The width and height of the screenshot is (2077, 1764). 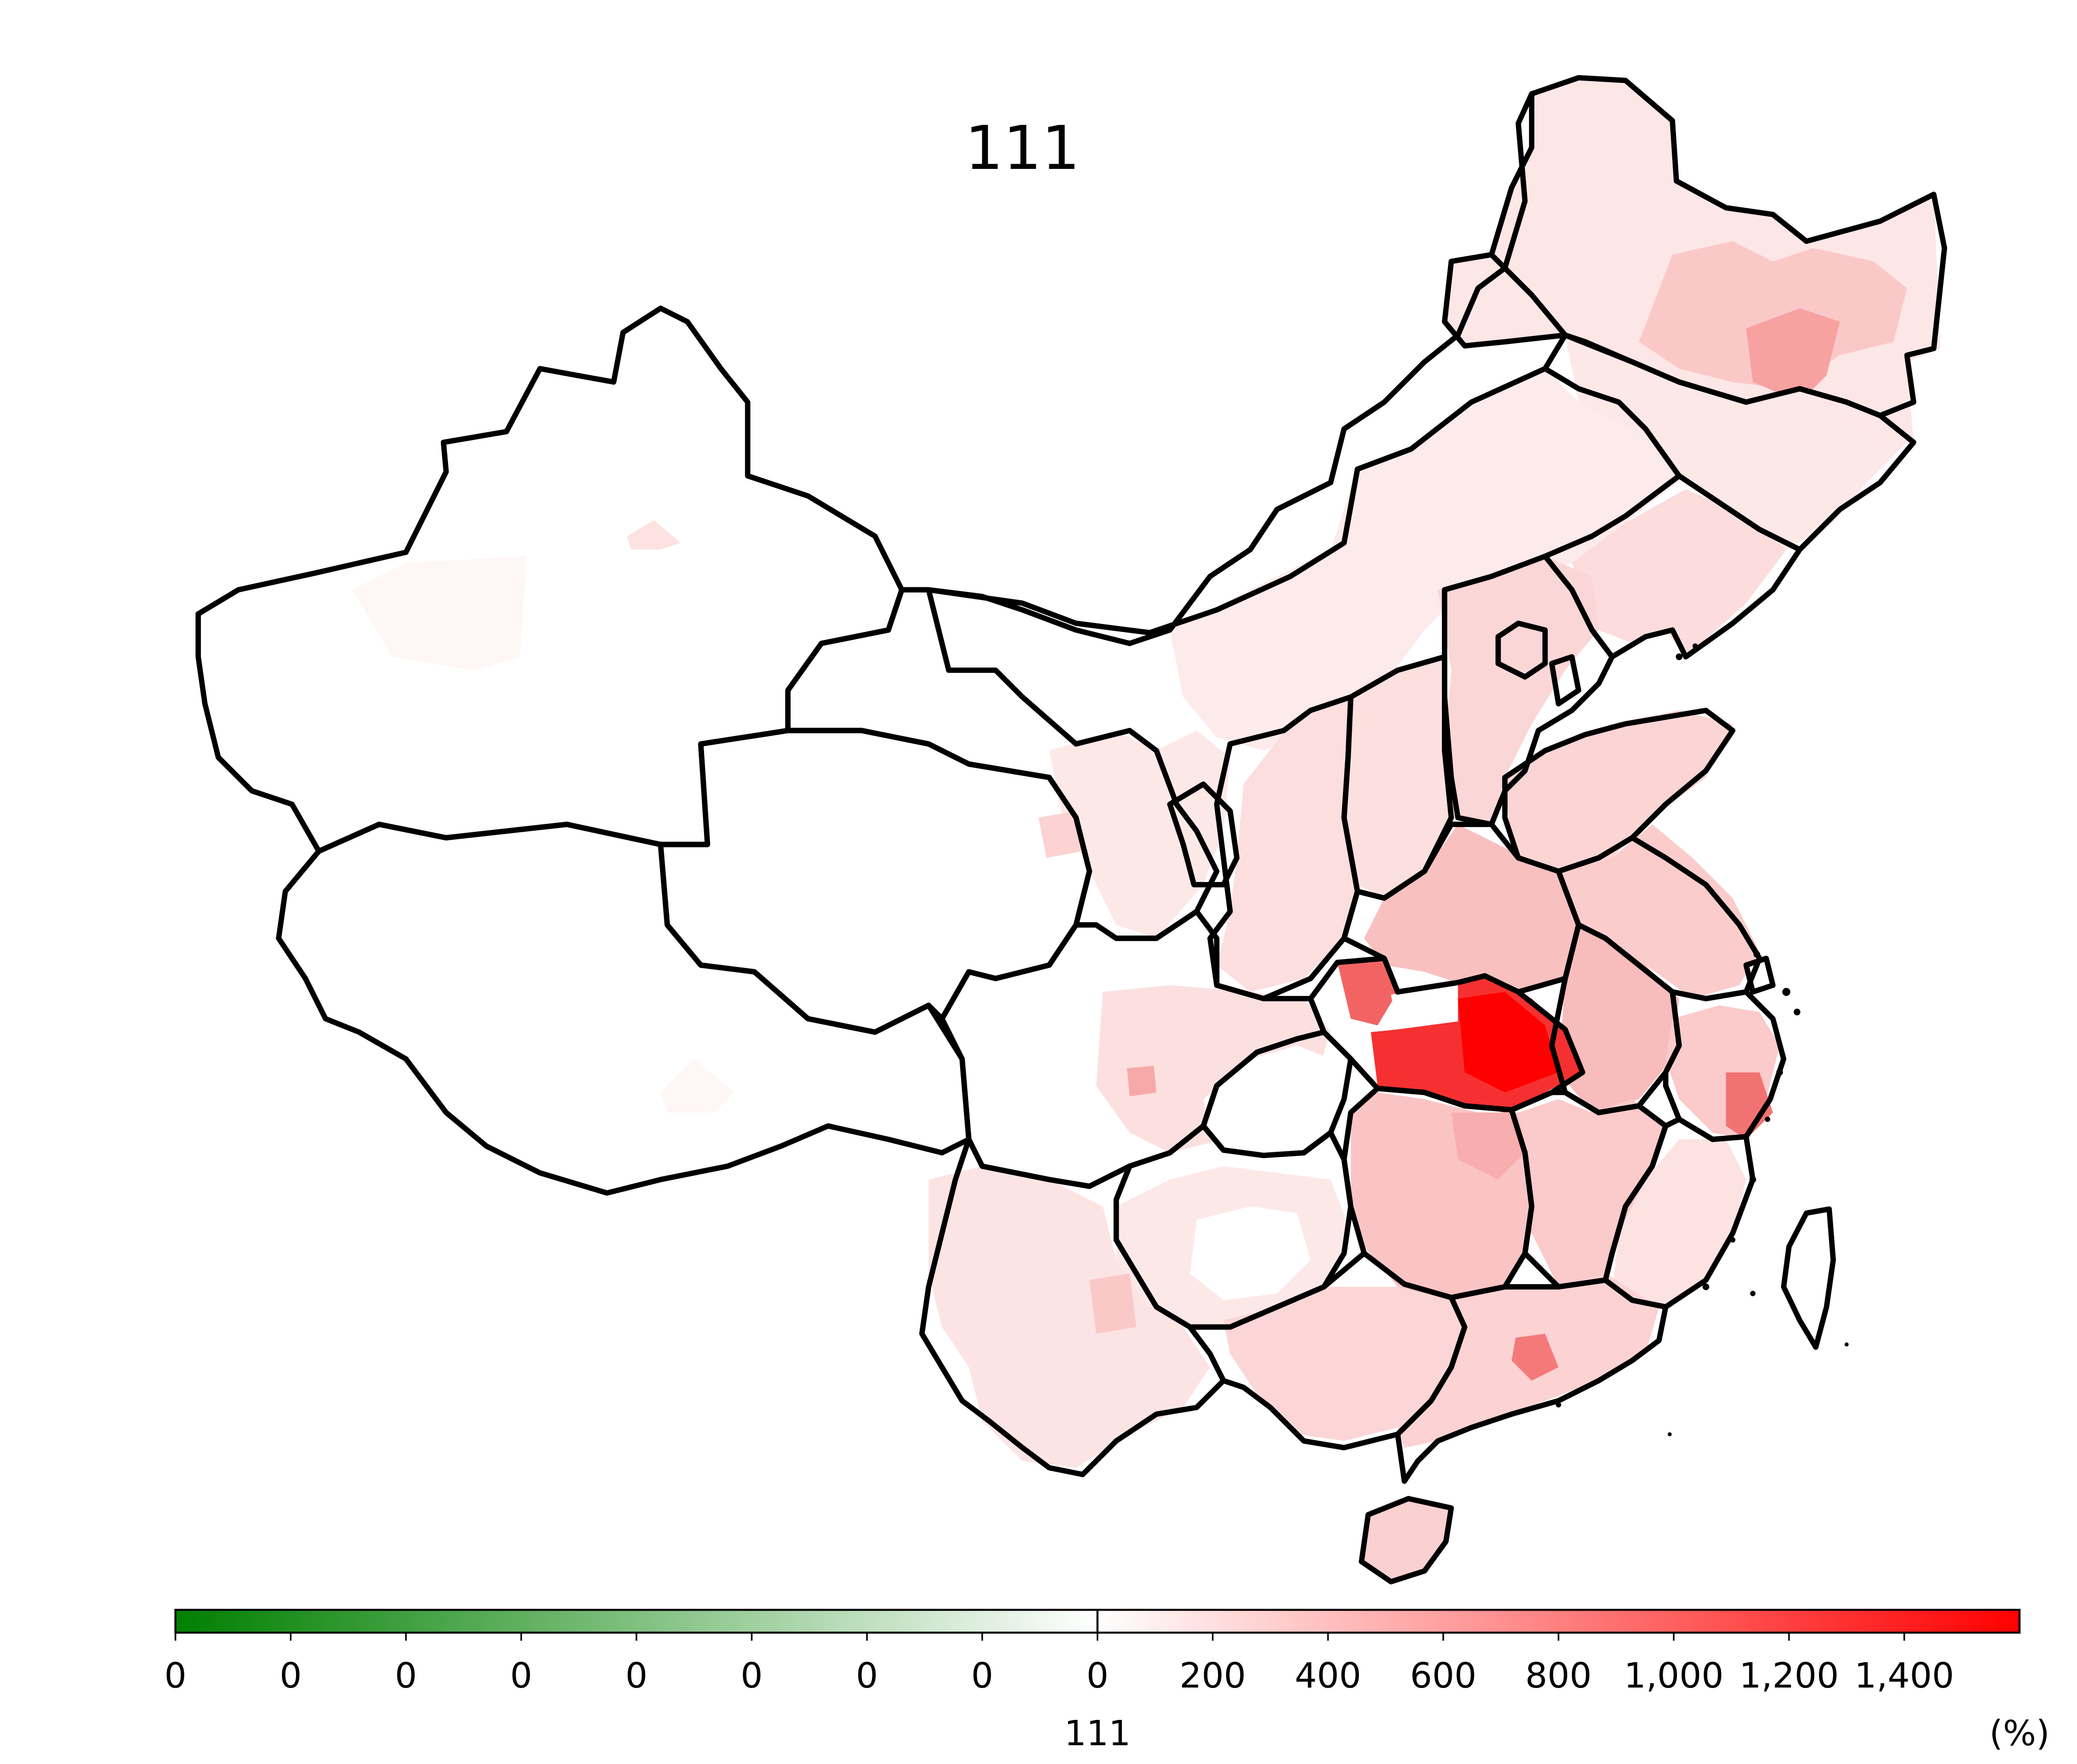 I want to click on outline-anhui, so click(x=1615, y=1019).